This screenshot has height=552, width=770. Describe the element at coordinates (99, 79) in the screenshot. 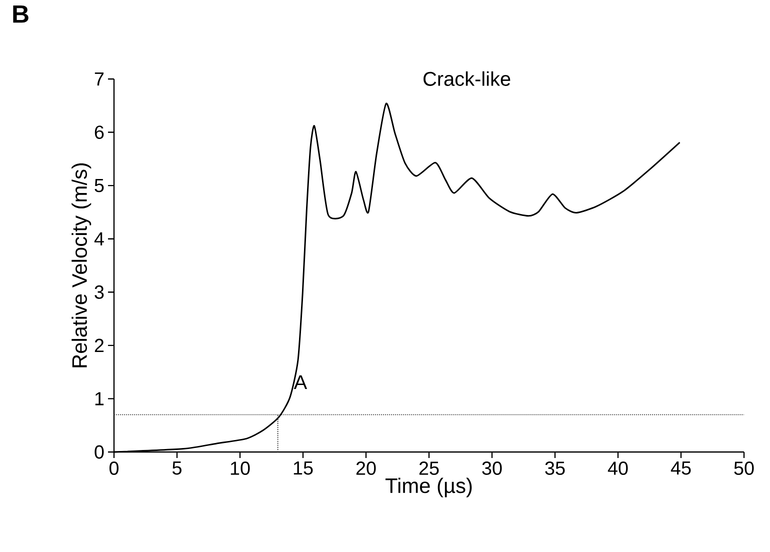

I see `y-tick-label: 7` at that location.